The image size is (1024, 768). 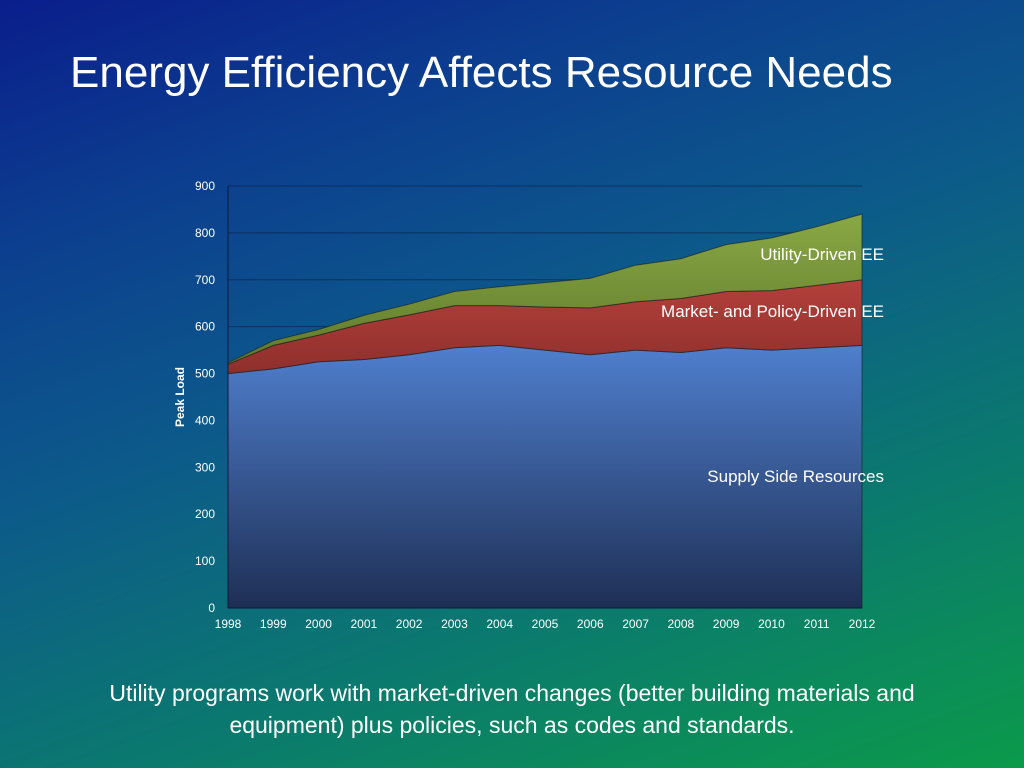 What do you see at coordinates (454, 624) in the screenshot?
I see `x-tick-label: 2003` at bounding box center [454, 624].